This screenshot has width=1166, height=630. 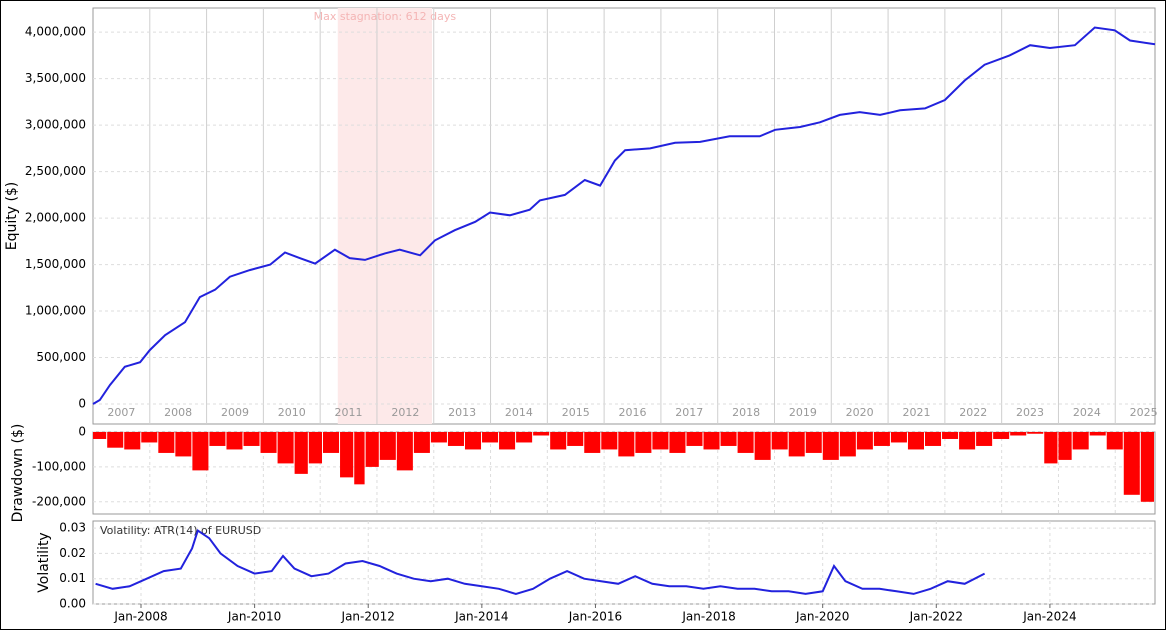 I want to click on y-tick-label: -200,000, so click(x=59, y=501).